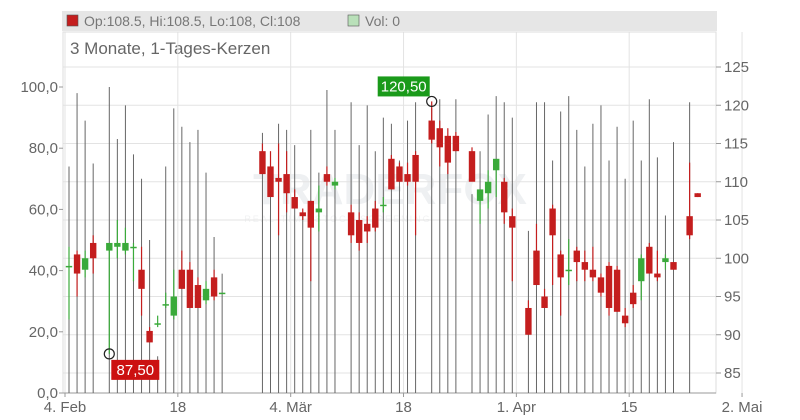 The width and height of the screenshot is (800, 420). I want to click on volume-tick-label: 80,0, so click(43, 148).